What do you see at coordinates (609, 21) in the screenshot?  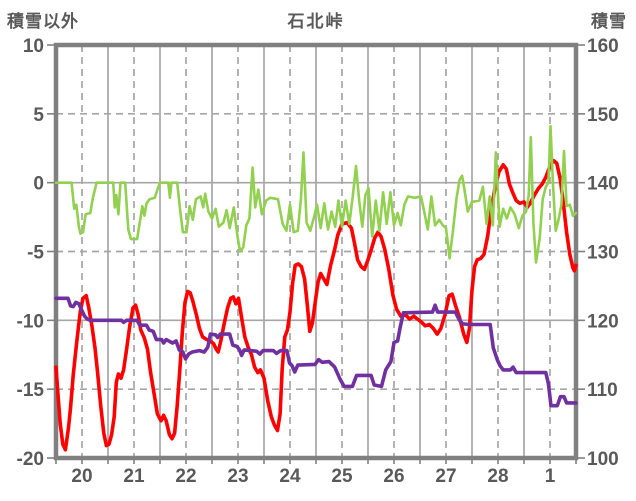 I see `right-axis-title: 積雪` at bounding box center [609, 21].